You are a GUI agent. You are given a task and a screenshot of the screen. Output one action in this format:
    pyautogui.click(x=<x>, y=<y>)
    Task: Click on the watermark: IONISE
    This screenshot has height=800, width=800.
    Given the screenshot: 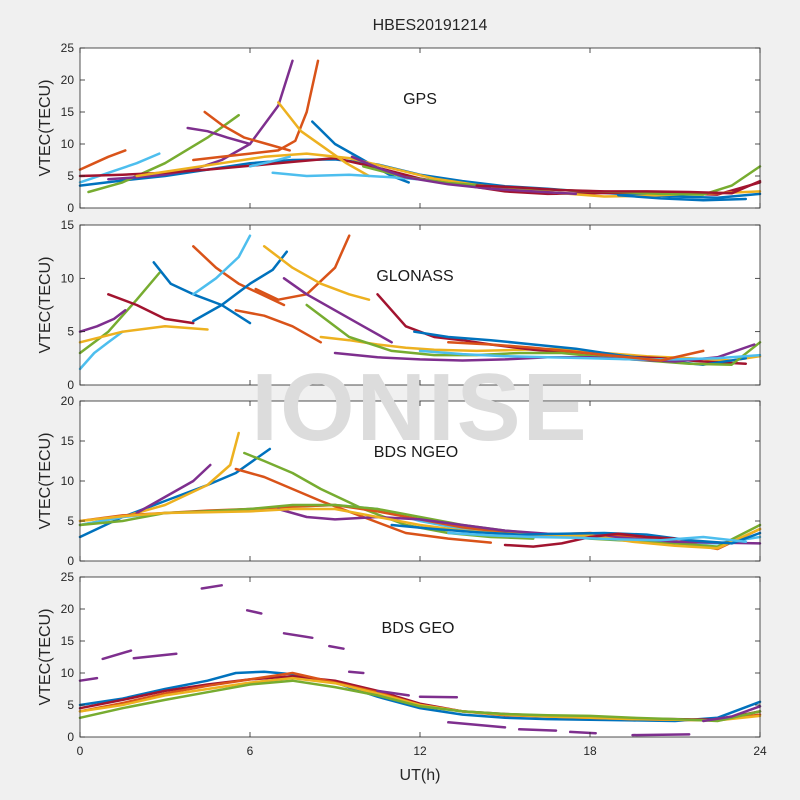 What is the action you would take?
    pyautogui.click(x=419, y=407)
    